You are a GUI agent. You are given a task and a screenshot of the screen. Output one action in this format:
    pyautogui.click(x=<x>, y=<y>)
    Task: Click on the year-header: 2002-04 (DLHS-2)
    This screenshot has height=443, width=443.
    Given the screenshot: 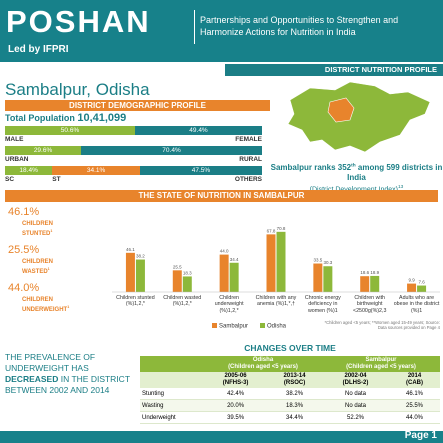 What is the action you would take?
    pyautogui.click(x=355, y=380)
    